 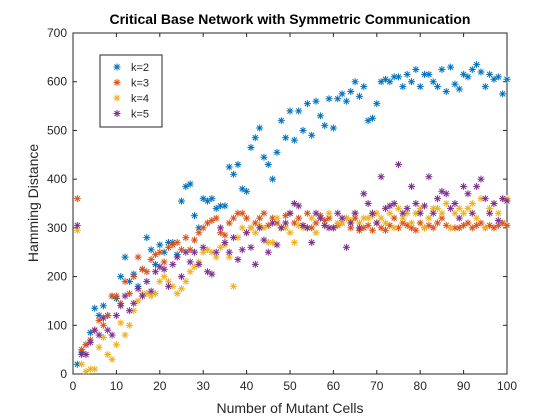 I want to click on x-tick-label: 70, so click(x=377, y=386).